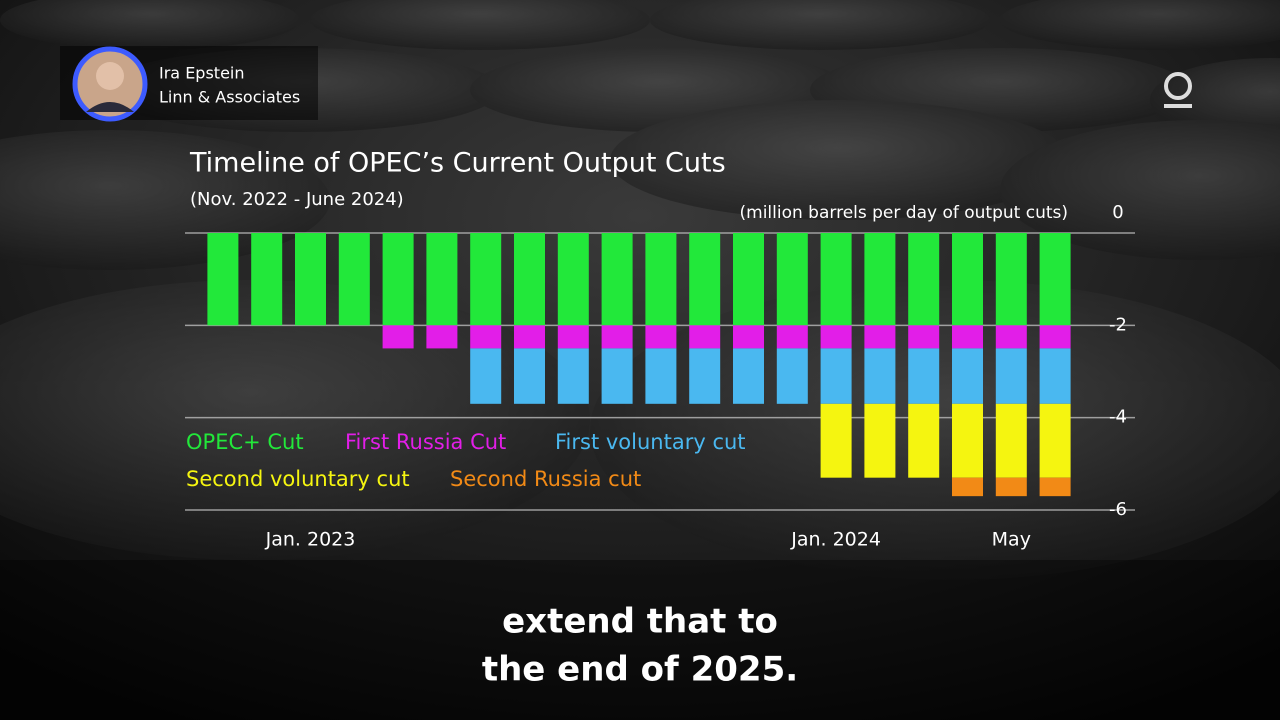  Describe the element at coordinates (1178, 90) in the screenshot. I see `channel-logo` at that location.